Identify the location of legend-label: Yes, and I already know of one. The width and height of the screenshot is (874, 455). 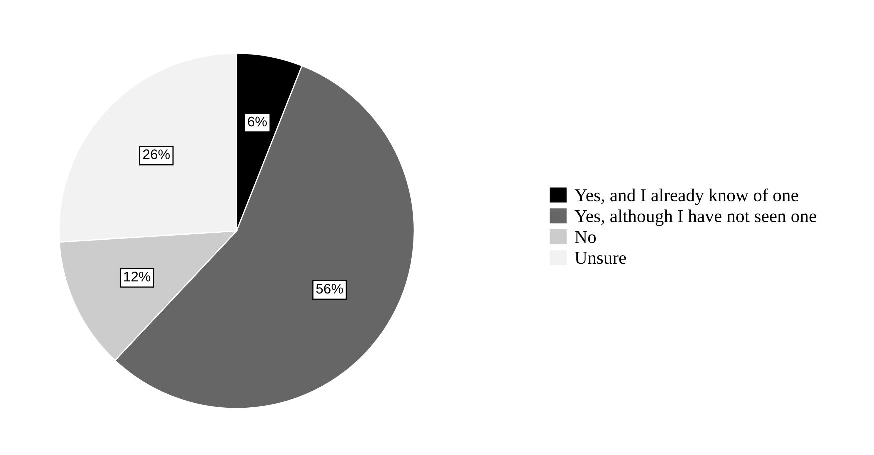
(686, 197).